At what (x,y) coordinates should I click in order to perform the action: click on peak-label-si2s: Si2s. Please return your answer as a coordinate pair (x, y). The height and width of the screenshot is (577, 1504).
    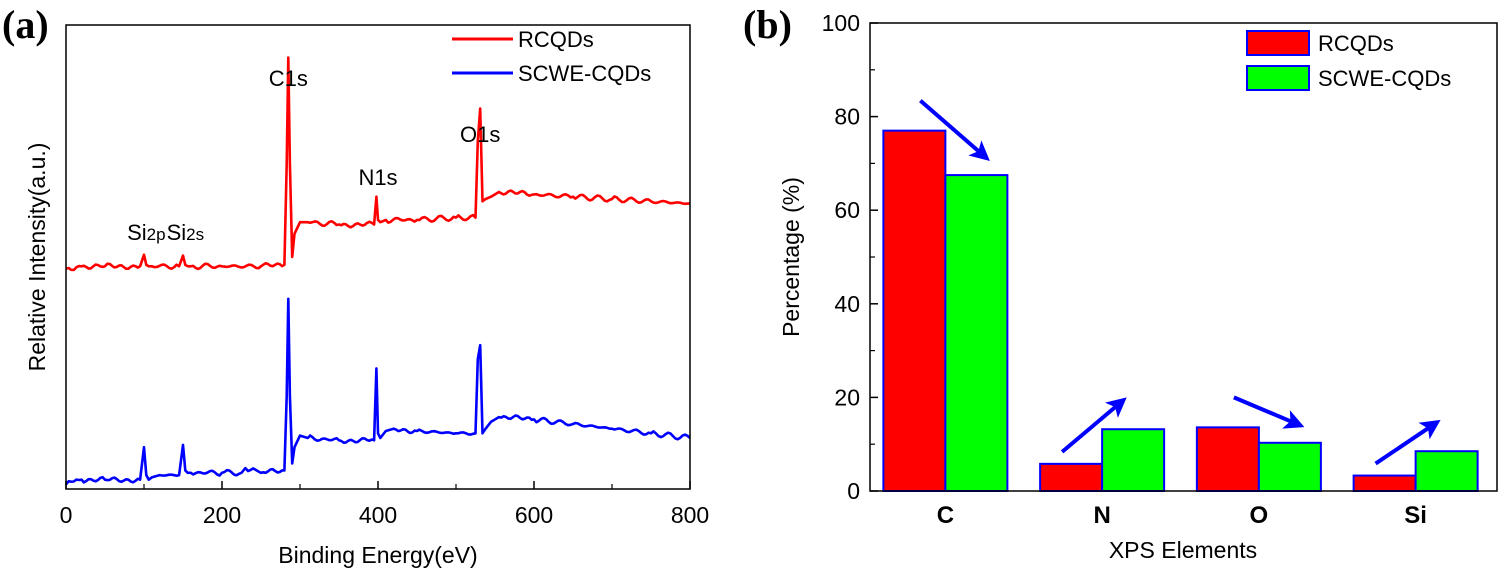
    Looking at the image, I should click on (186, 232).